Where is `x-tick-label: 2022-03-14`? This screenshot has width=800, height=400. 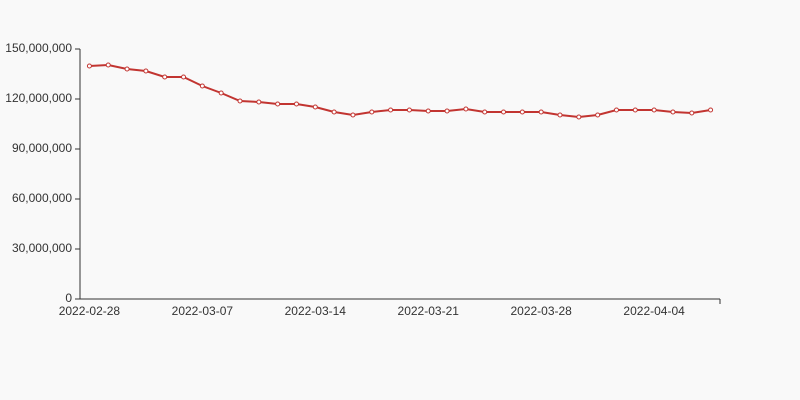
x-tick-label: 2022-03-14 is located at coordinates (316, 311).